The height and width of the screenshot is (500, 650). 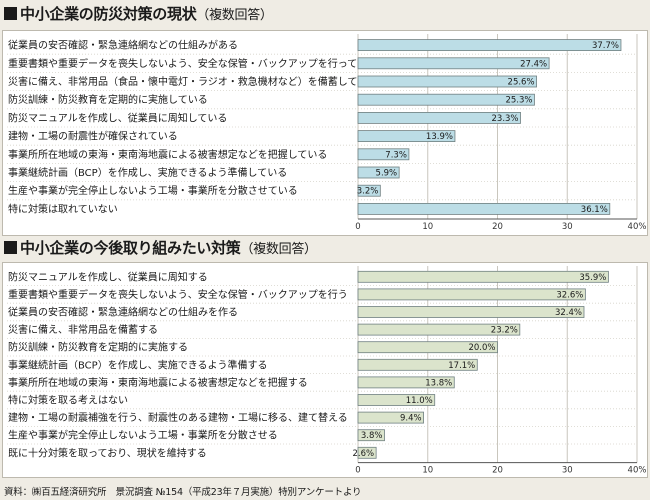 I want to click on category-label: 災害に備え、非常用品（食品・懐中電灯・ラジオ・救急機材など）を備蓄している, so click(x=193, y=81).